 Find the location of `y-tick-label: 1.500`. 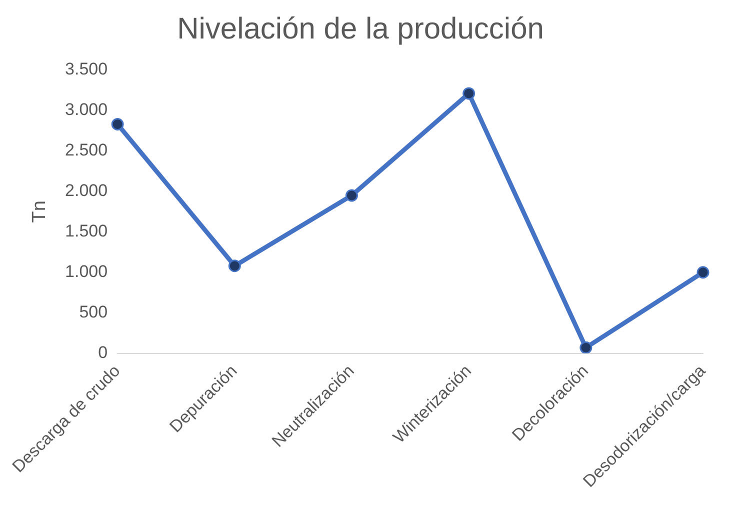

y-tick-label: 1.500 is located at coordinates (86, 231).